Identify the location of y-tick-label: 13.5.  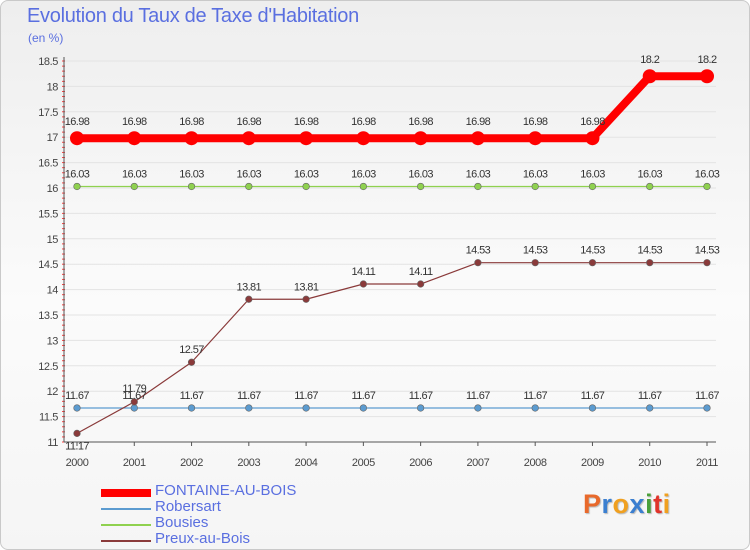
(48, 316).